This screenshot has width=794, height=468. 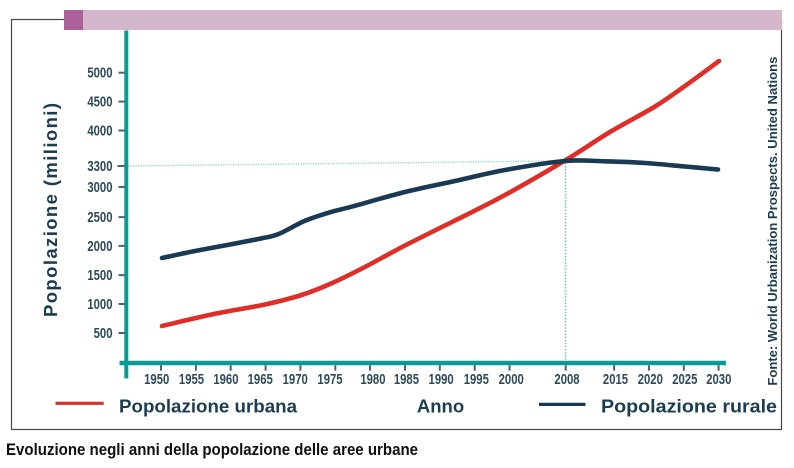 I want to click on svg-text: 2030, so click(x=718, y=379).